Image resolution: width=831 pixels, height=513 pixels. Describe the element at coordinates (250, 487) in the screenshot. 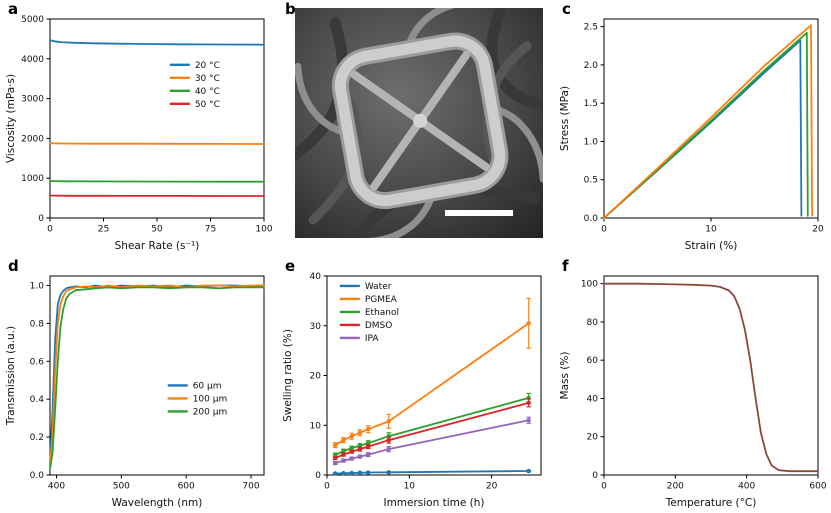

I see `svg-text: 700` at that location.